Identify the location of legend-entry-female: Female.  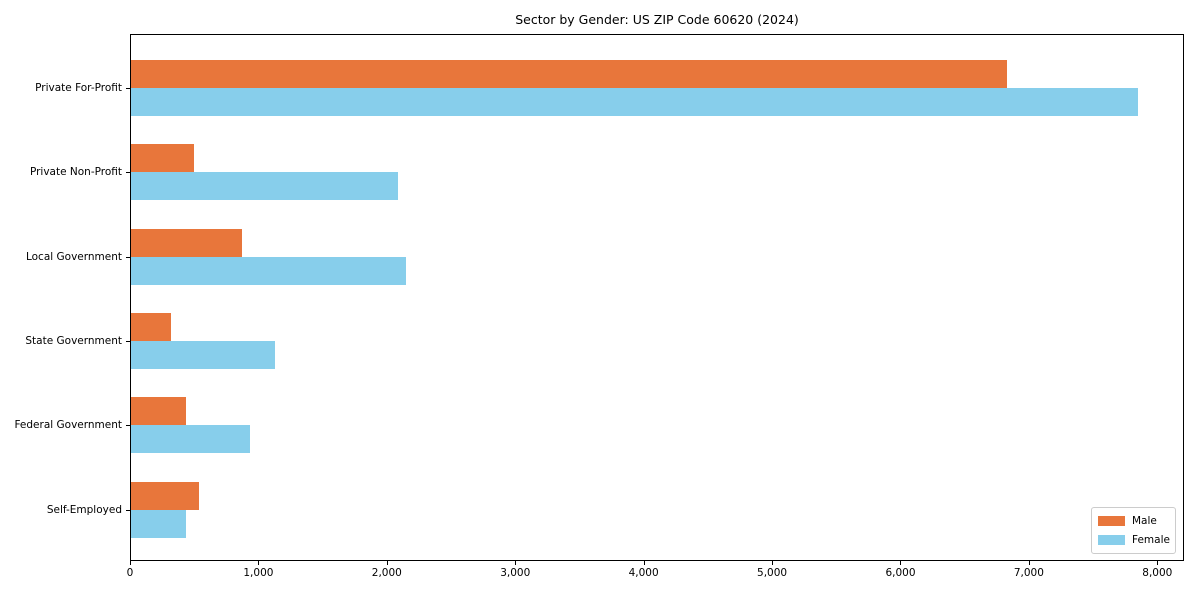
(1134, 540).